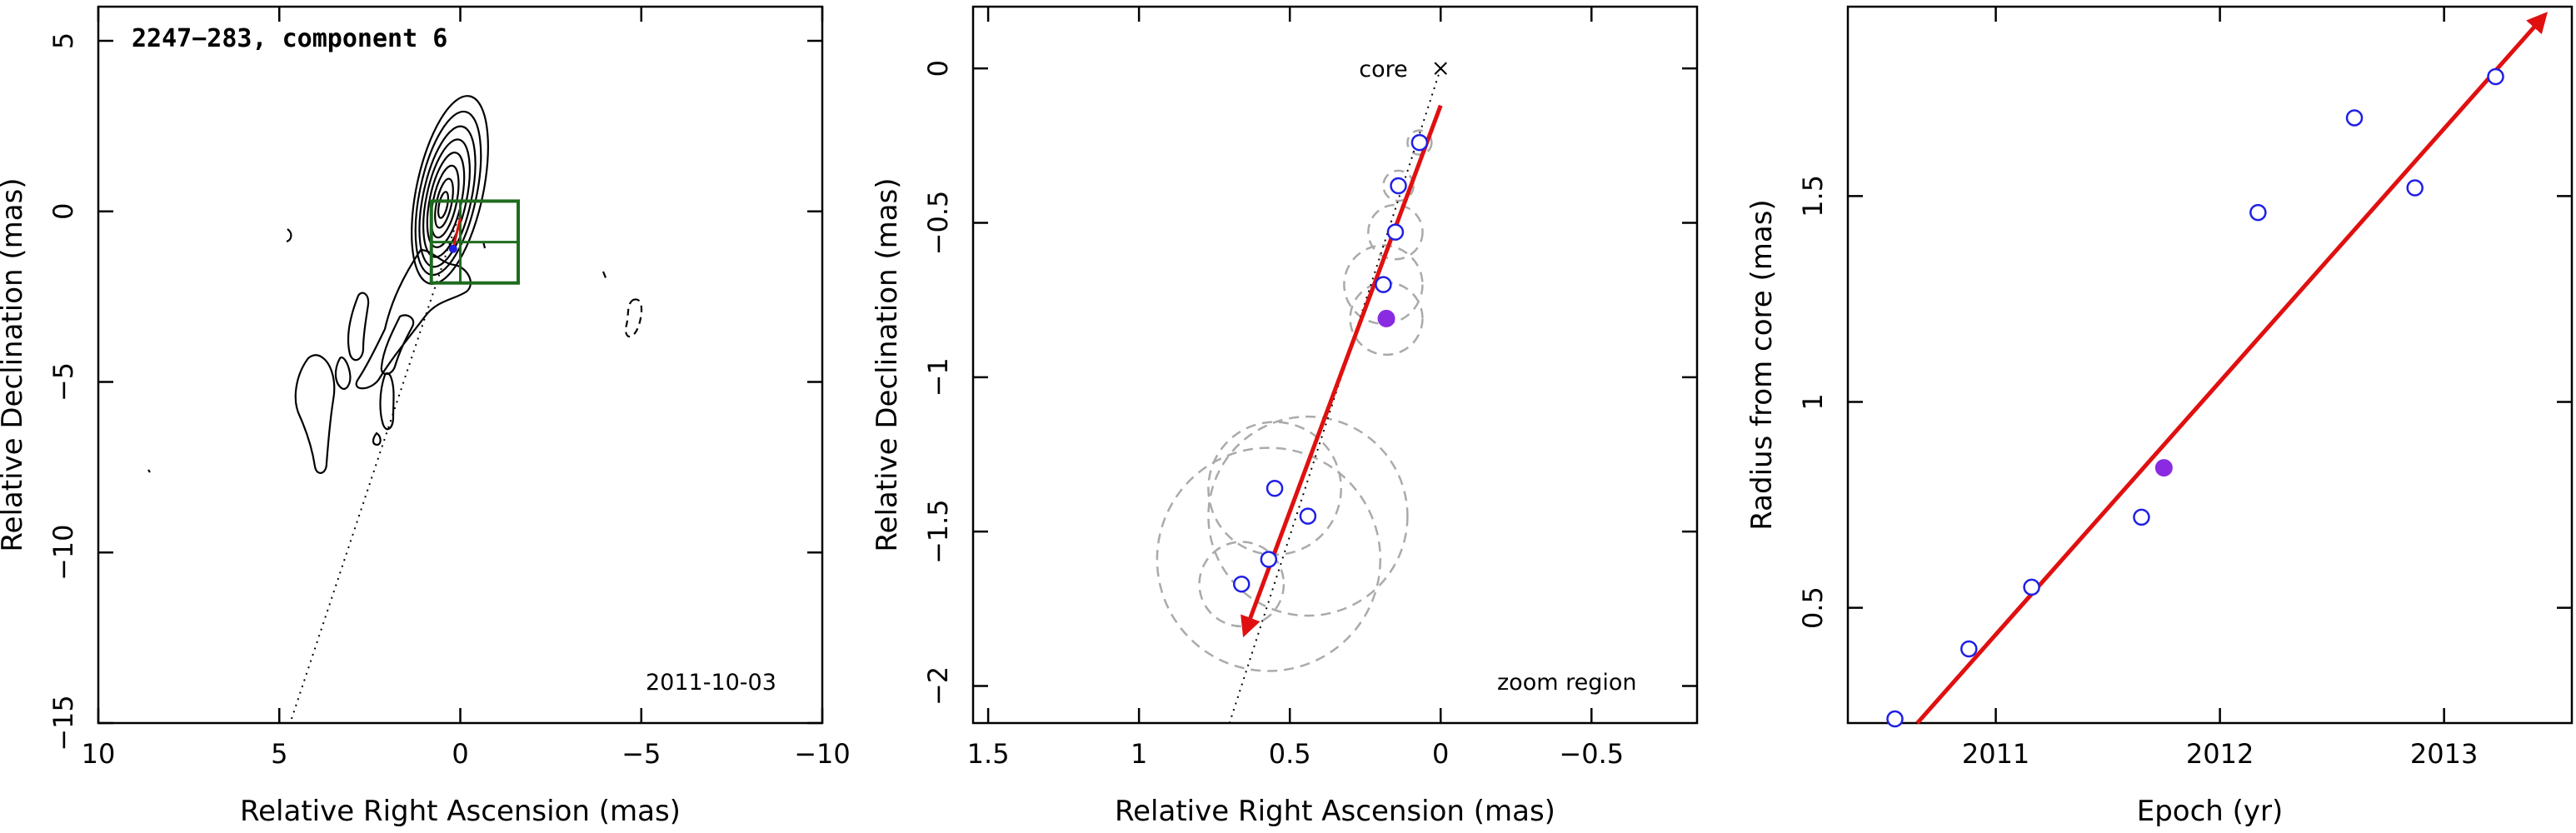 The height and width of the screenshot is (833, 2576). Describe the element at coordinates (1566, 683) in the screenshot. I see `zoom-region-annotation: zoom region` at that location.